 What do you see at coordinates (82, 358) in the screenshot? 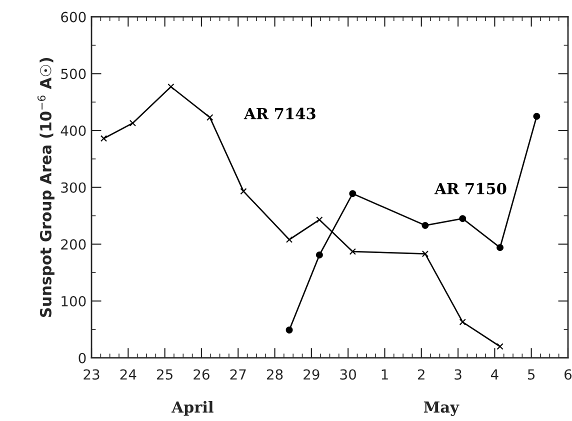
I see `y-tick-label: 0` at bounding box center [82, 358].